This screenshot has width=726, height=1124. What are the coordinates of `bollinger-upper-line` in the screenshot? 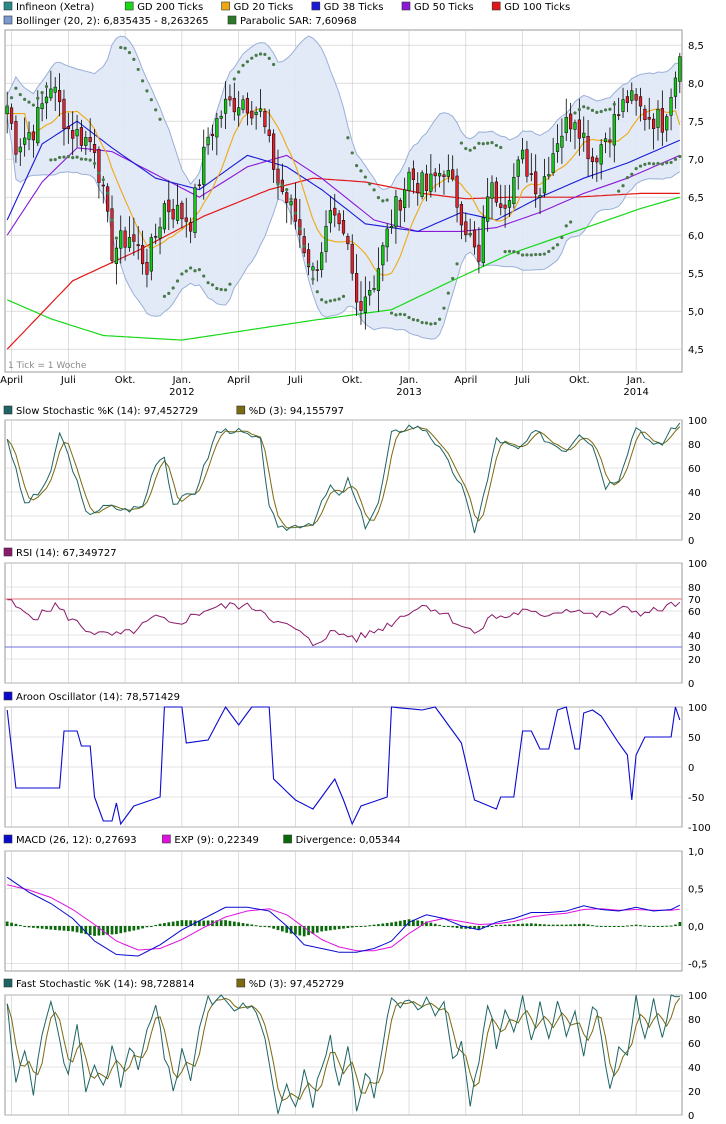 It's located at (343, 113).